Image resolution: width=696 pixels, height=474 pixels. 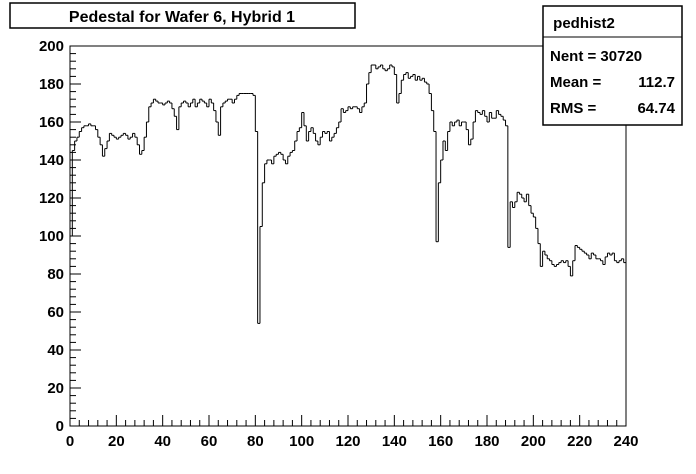 What do you see at coordinates (51, 236) in the screenshot?
I see `y-tick-label: 100` at bounding box center [51, 236].